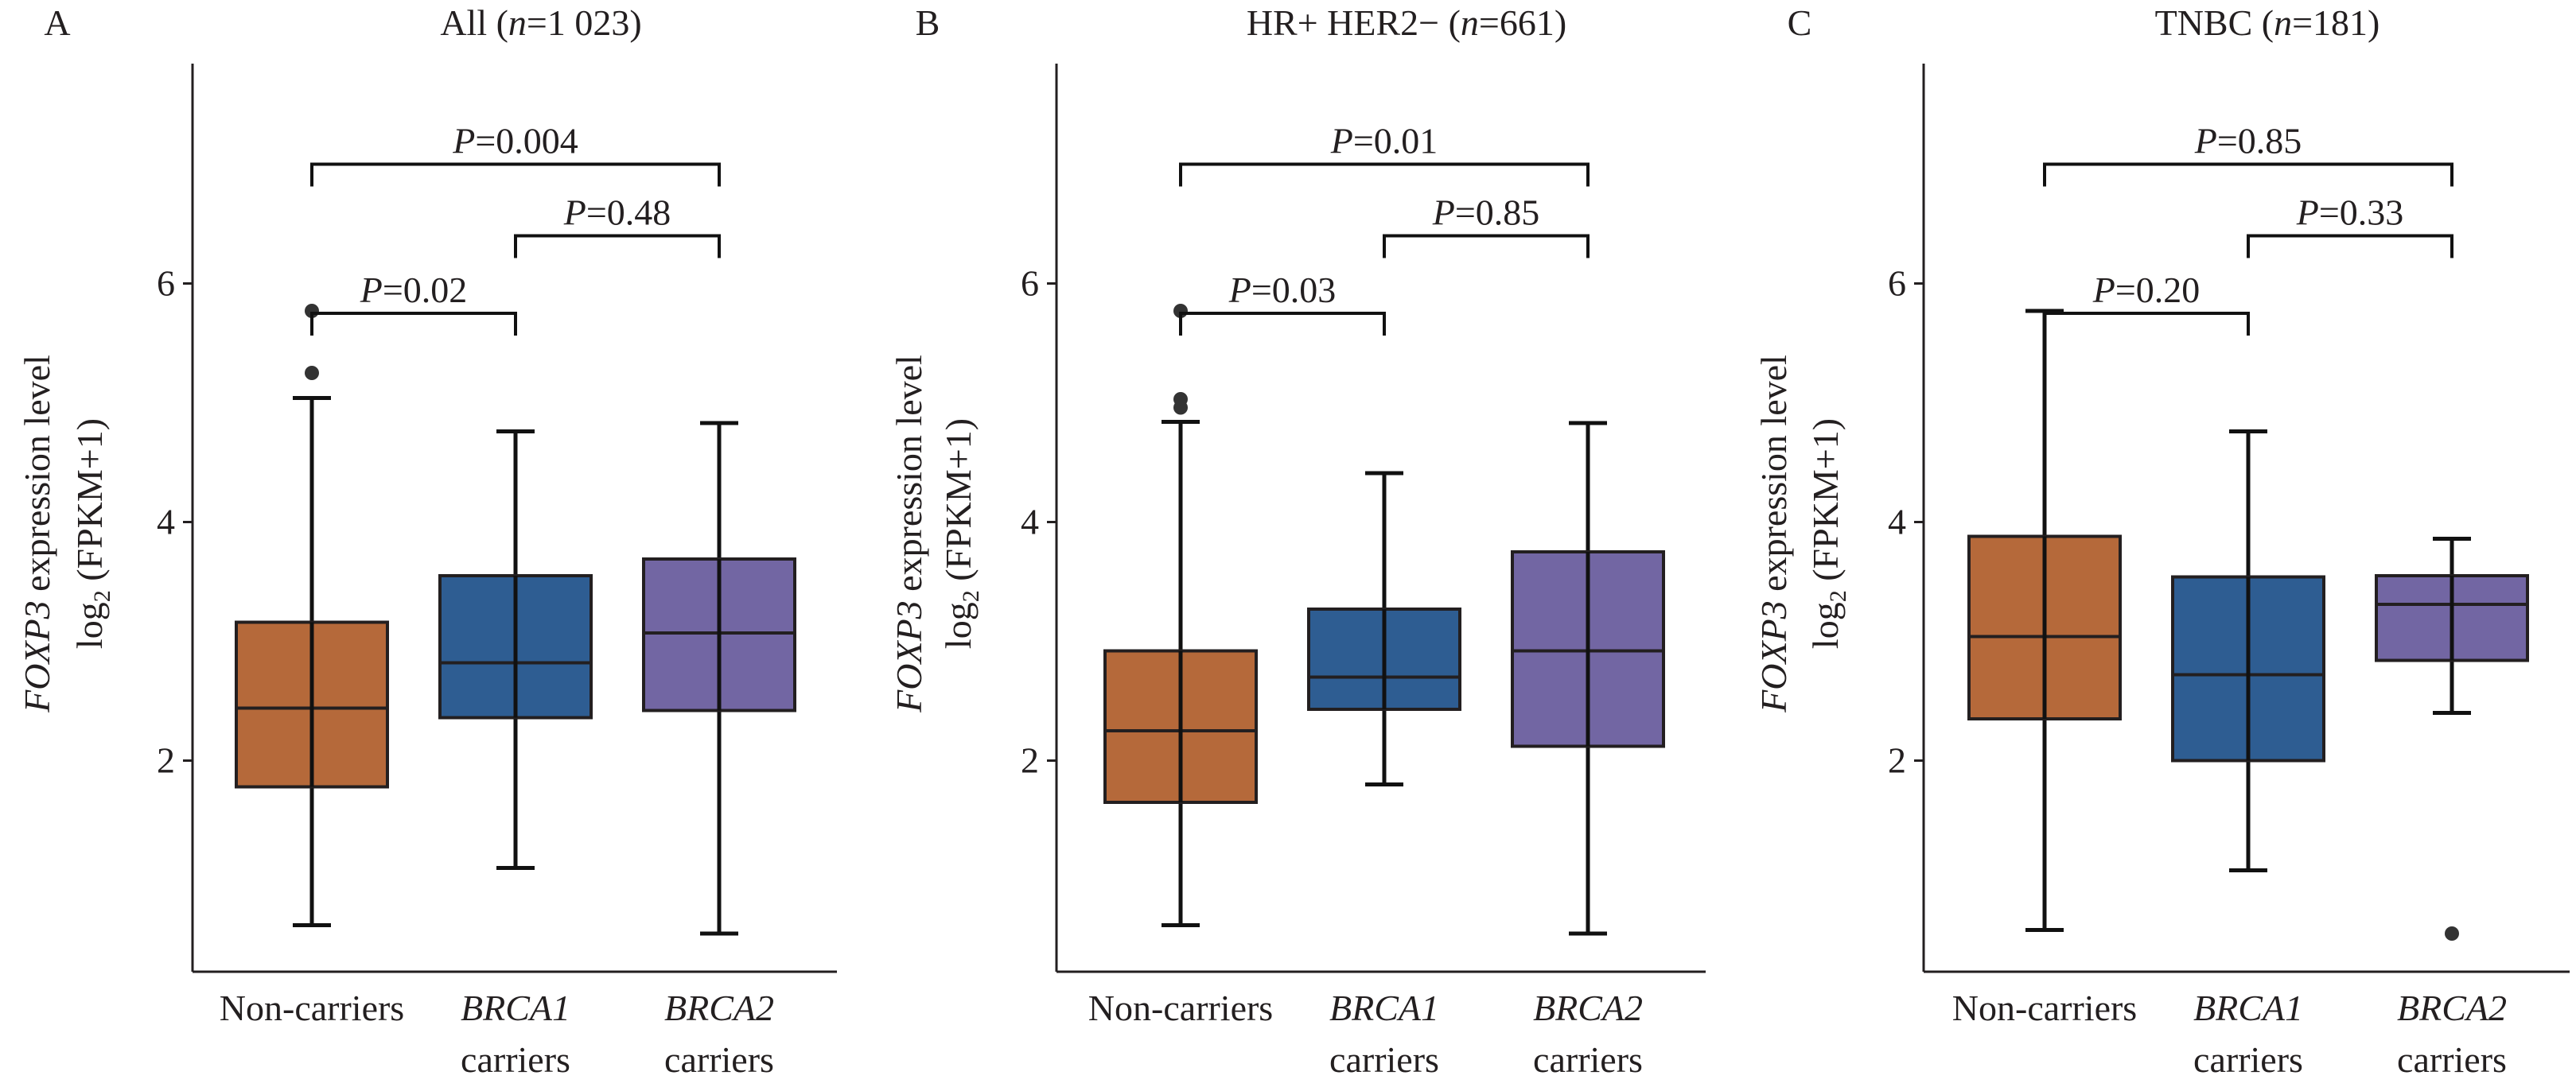  Describe the element at coordinates (425, 290) in the screenshot. I see `p-value-number: =0.02` at that location.